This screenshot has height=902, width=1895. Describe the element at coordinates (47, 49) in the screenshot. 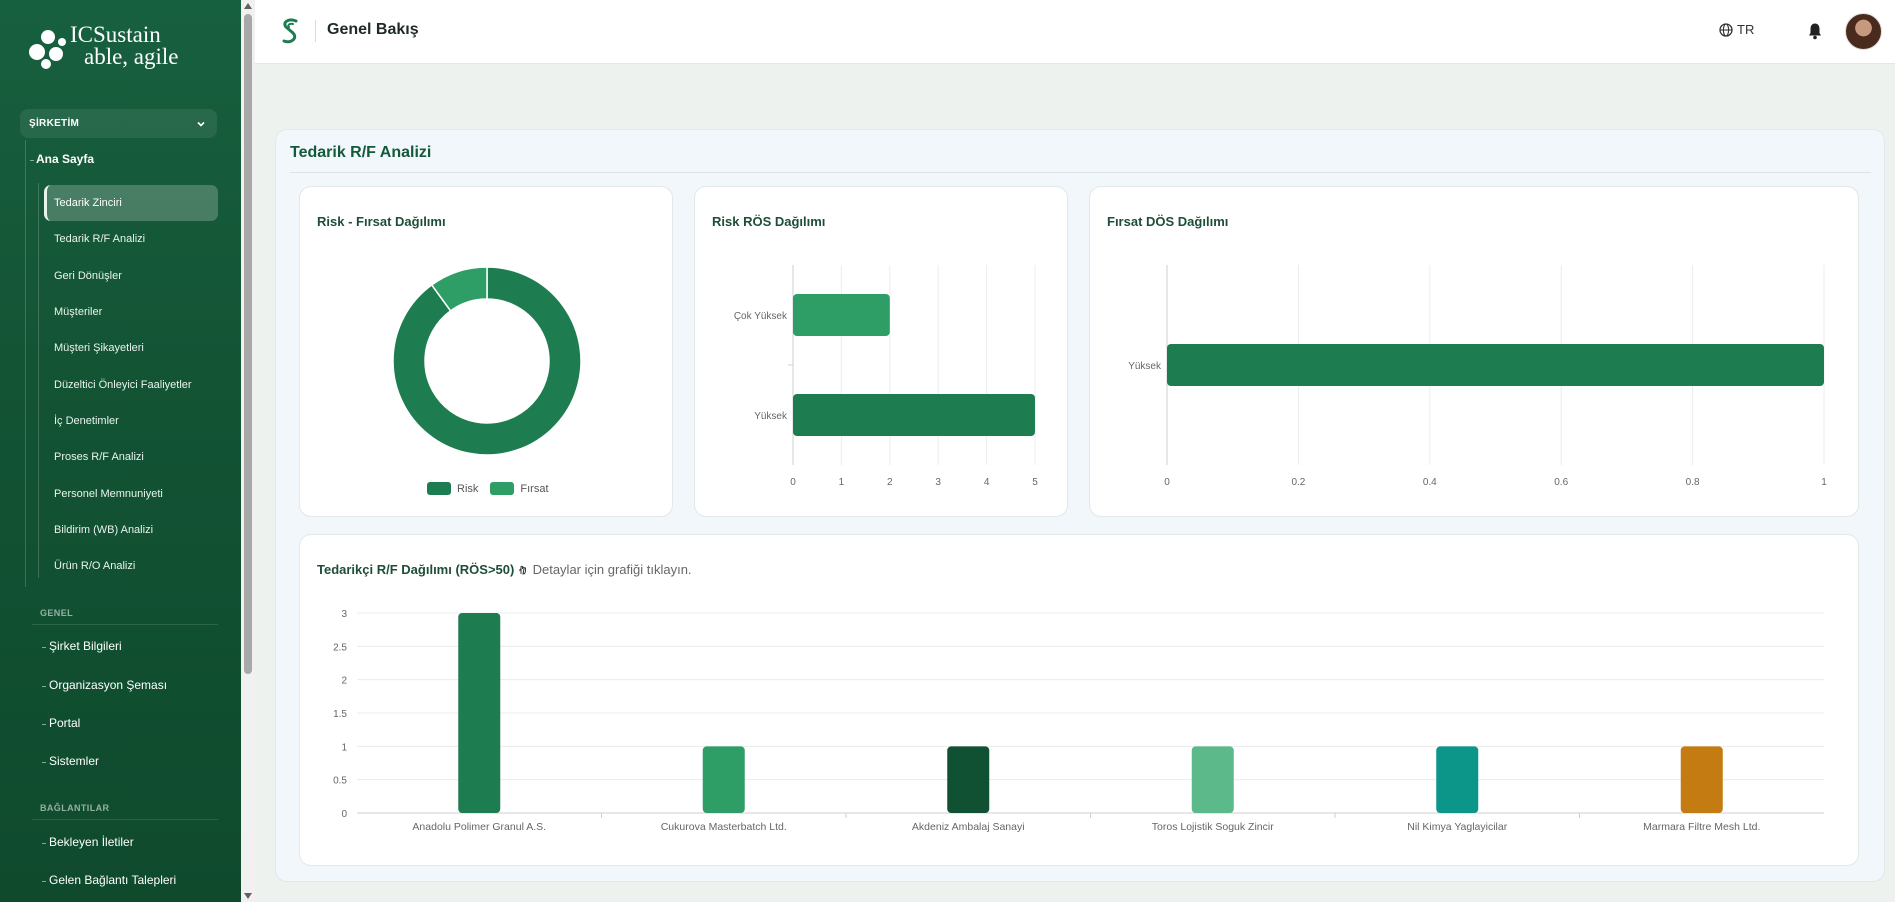

I see `logo-mark-icon` at that location.